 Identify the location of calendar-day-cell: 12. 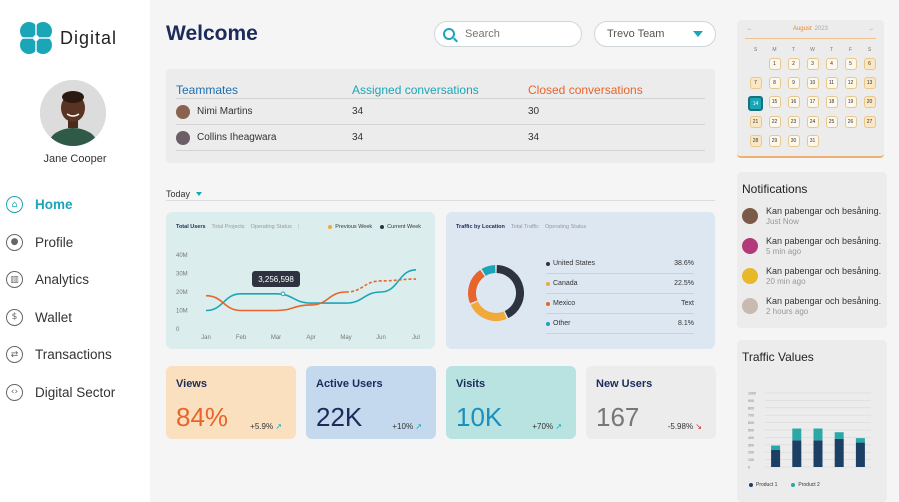
(850, 86).